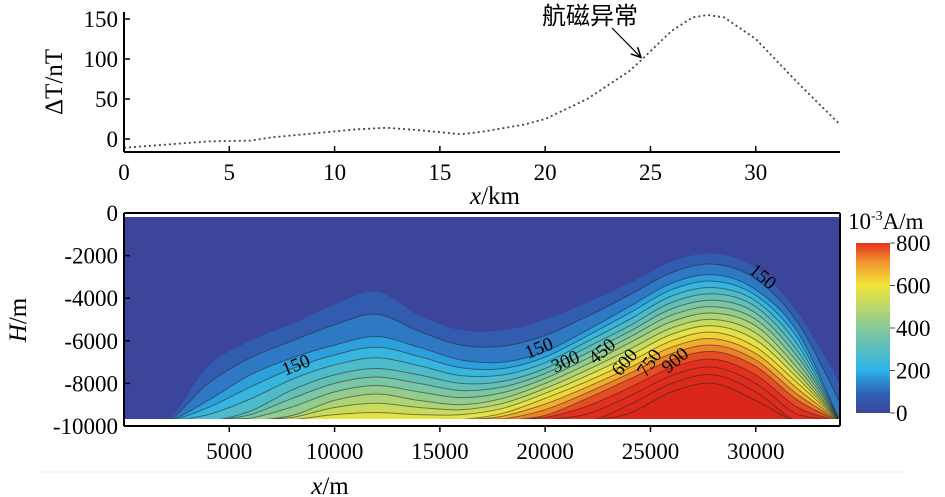  What do you see at coordinates (101, 59) in the screenshot?
I see `y-tick-label: 100` at bounding box center [101, 59].